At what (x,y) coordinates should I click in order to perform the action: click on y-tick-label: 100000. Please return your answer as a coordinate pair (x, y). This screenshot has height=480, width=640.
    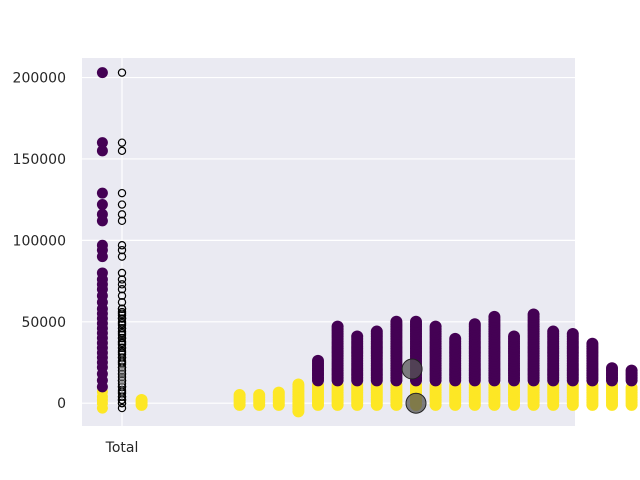
    Looking at the image, I should click on (39, 241).